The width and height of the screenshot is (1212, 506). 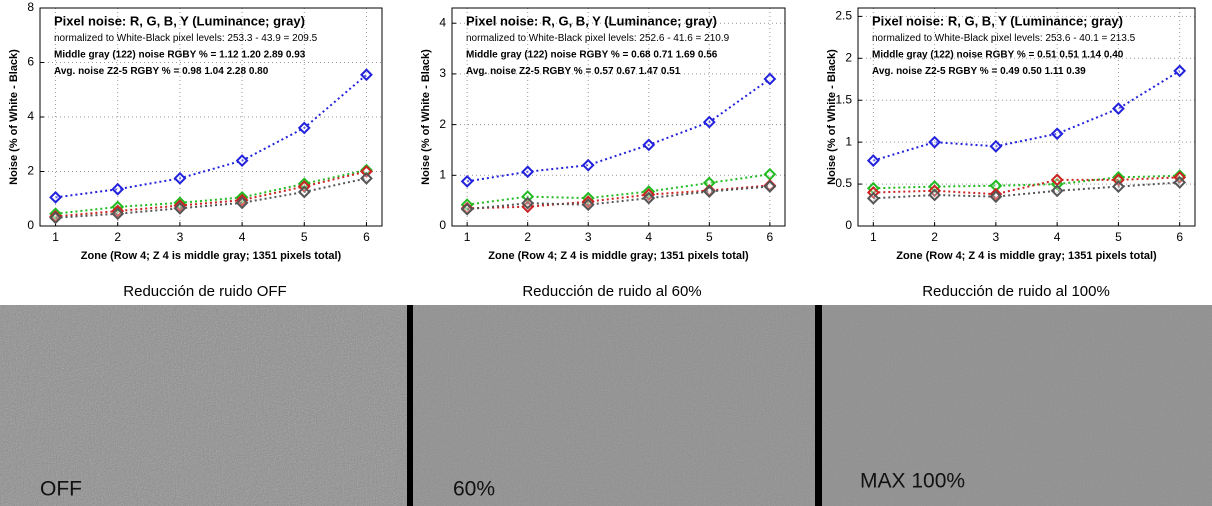 What do you see at coordinates (442, 22) in the screenshot?
I see `y-tick-label: 4` at bounding box center [442, 22].